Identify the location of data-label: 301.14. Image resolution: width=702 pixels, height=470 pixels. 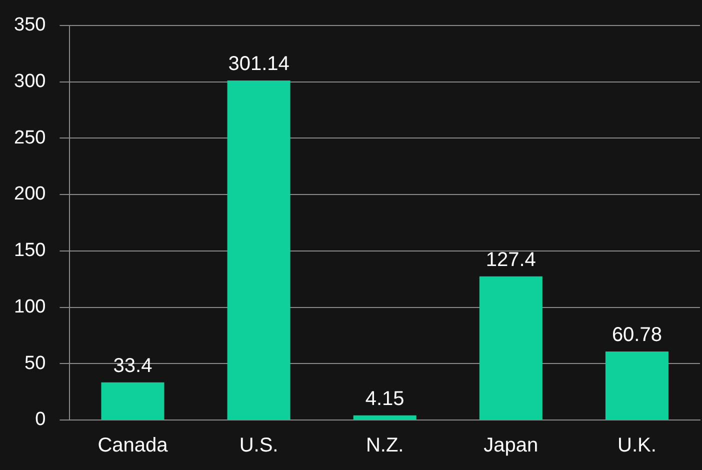
(259, 64).